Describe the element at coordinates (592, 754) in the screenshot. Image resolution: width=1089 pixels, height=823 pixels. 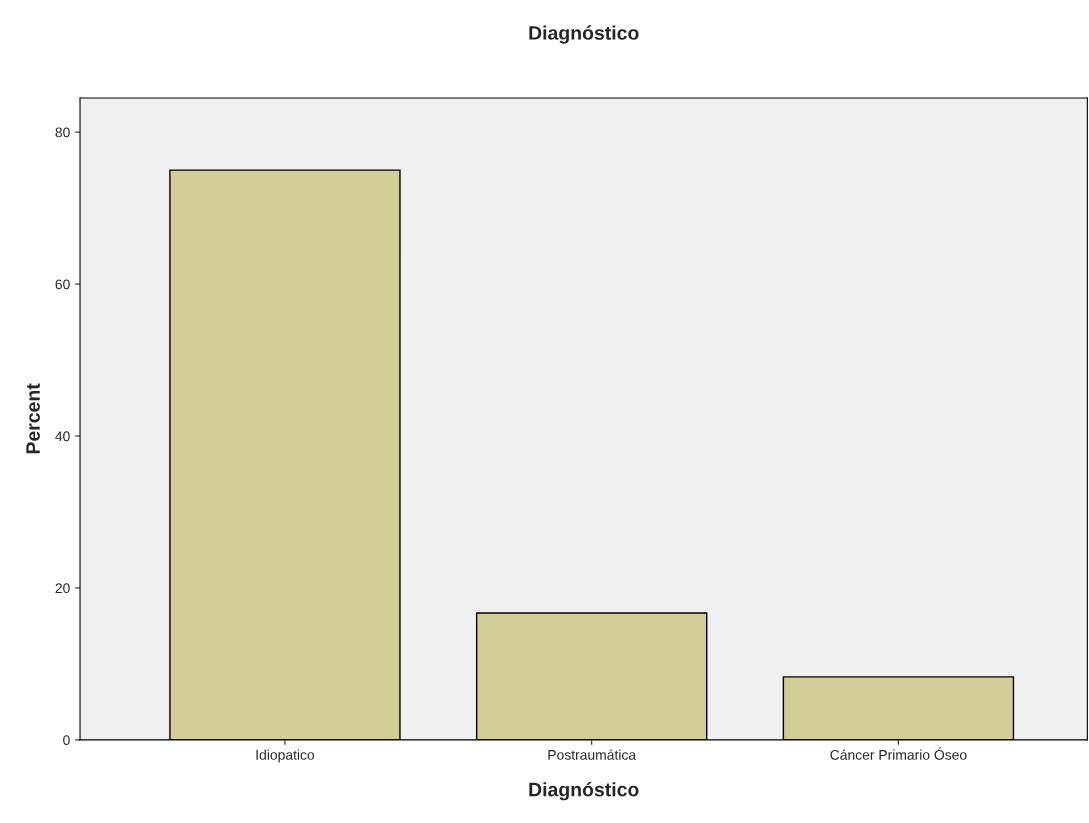
I see `x-tick-label: Postraumática` at that location.